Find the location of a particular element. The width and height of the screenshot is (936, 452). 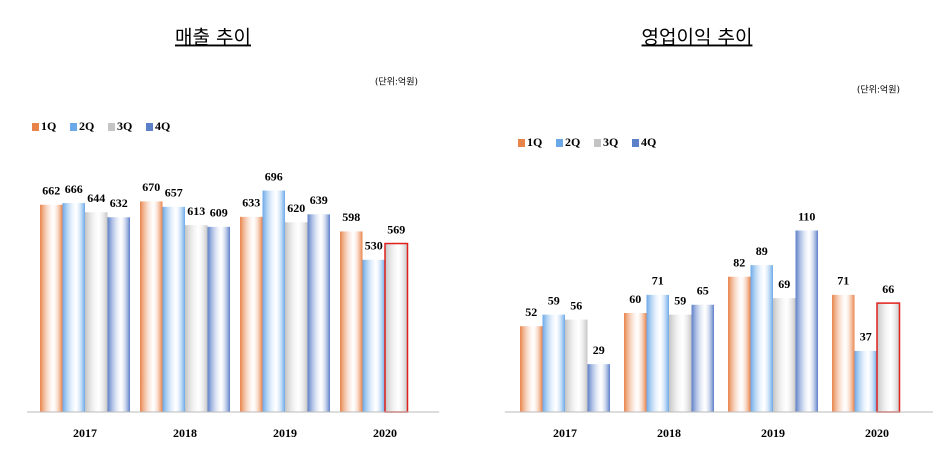

data-label: 609 is located at coordinates (219, 213).